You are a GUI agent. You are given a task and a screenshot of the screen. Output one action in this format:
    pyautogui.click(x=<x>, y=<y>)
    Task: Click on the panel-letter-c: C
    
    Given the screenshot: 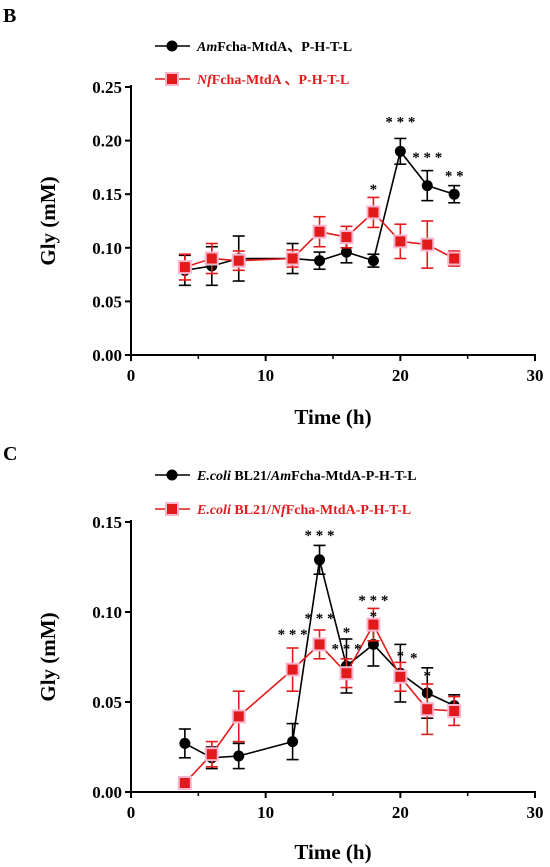 What is the action you would take?
    pyautogui.click(x=10, y=454)
    